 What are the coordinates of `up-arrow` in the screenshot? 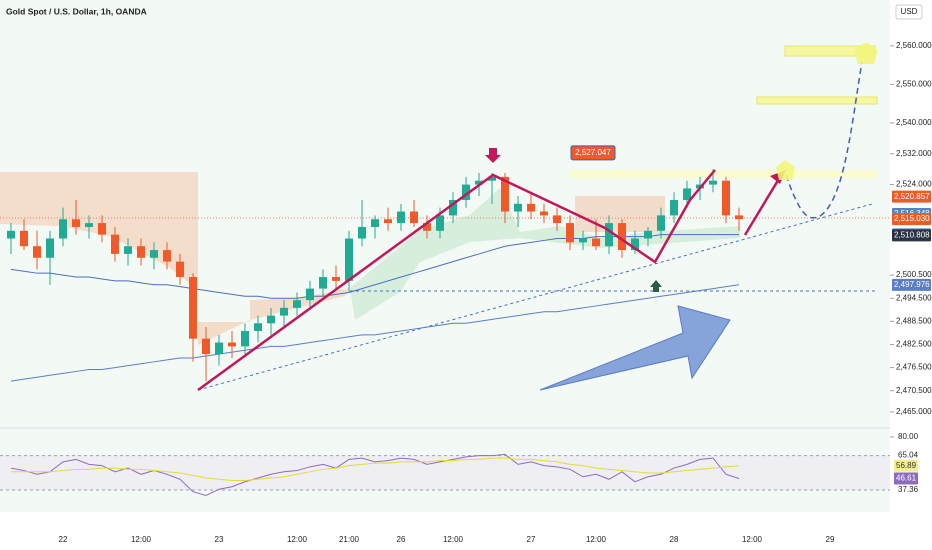 It's located at (656, 286).